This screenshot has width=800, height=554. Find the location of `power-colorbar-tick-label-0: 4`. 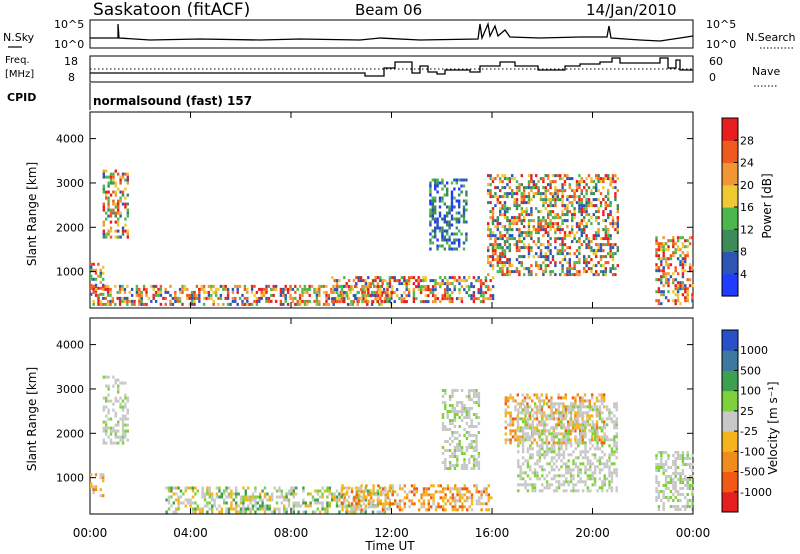

power-colorbar-tick-label-0: 4 is located at coordinates (743, 274).